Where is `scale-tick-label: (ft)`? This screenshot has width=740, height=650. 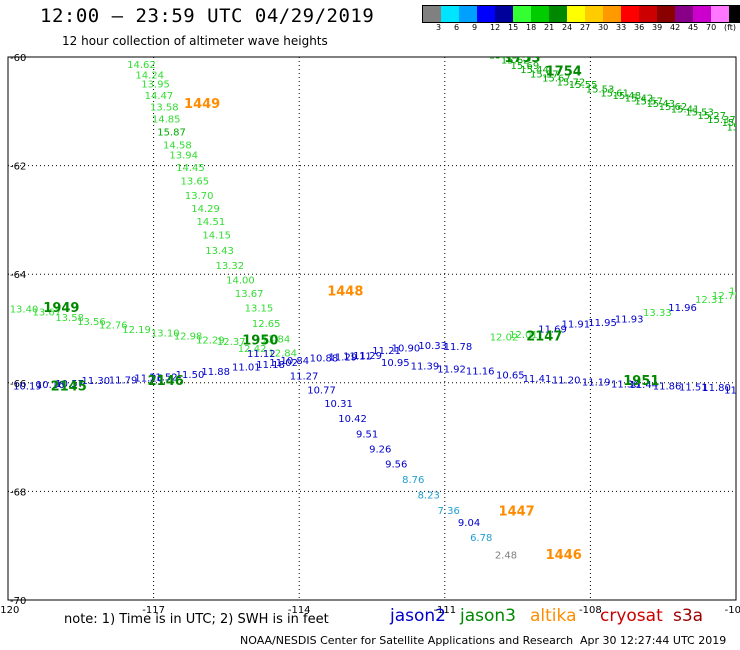
scale-tick-label: (ft) is located at coordinates (730, 27).